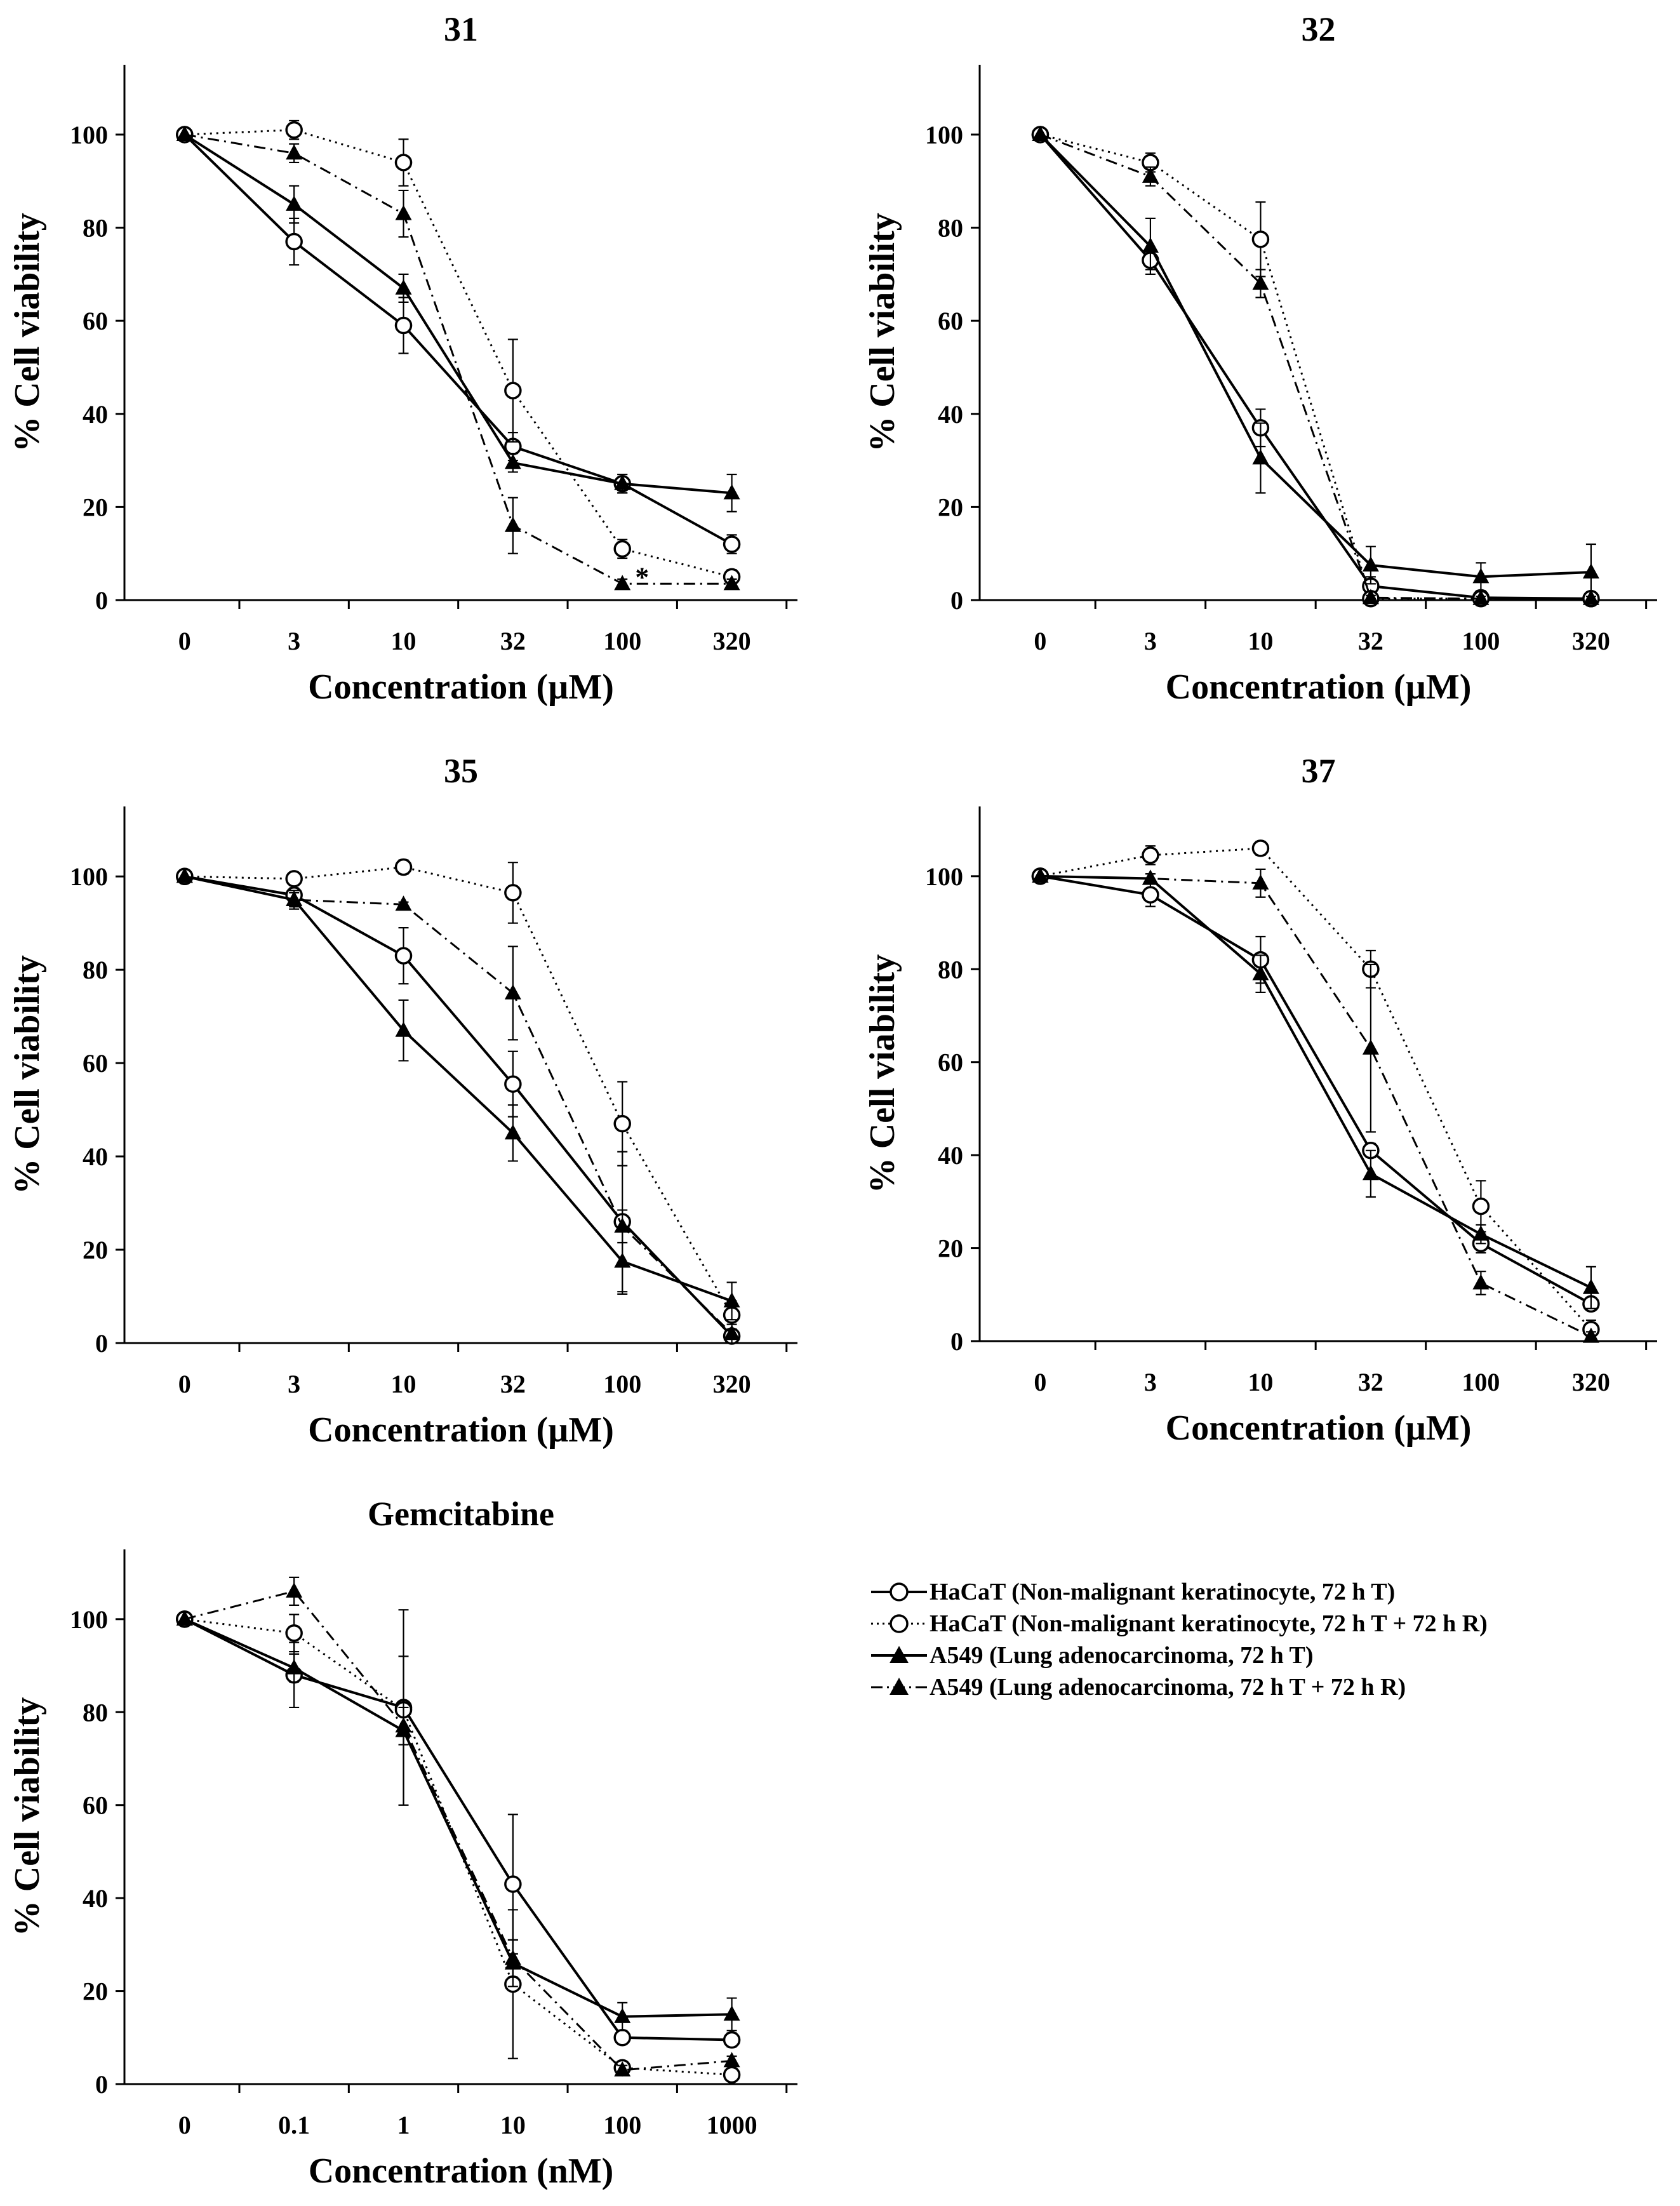 The height and width of the screenshot is (2206, 1680). What do you see at coordinates (101, 2084) in the screenshot?
I see `y-tick-label: 0` at bounding box center [101, 2084].